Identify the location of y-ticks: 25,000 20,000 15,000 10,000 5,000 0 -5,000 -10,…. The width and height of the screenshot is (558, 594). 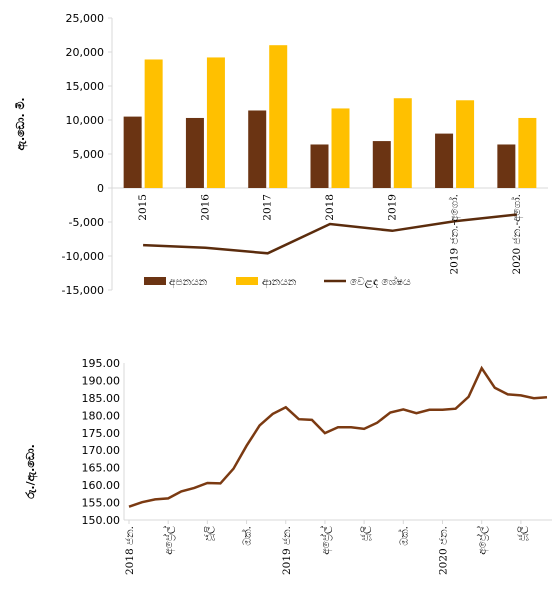
(87, 154).